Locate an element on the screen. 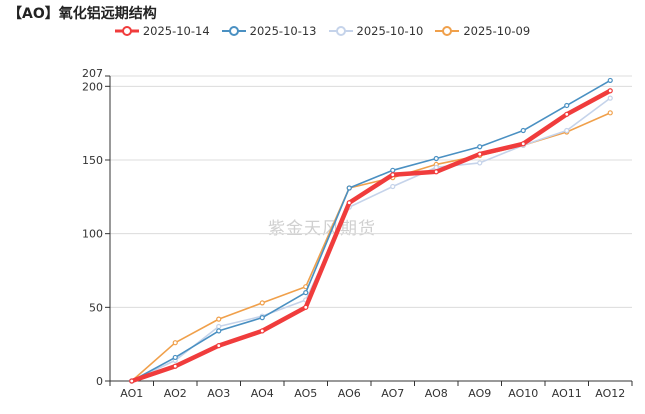  x-tick-label: AO9 is located at coordinates (479, 393).